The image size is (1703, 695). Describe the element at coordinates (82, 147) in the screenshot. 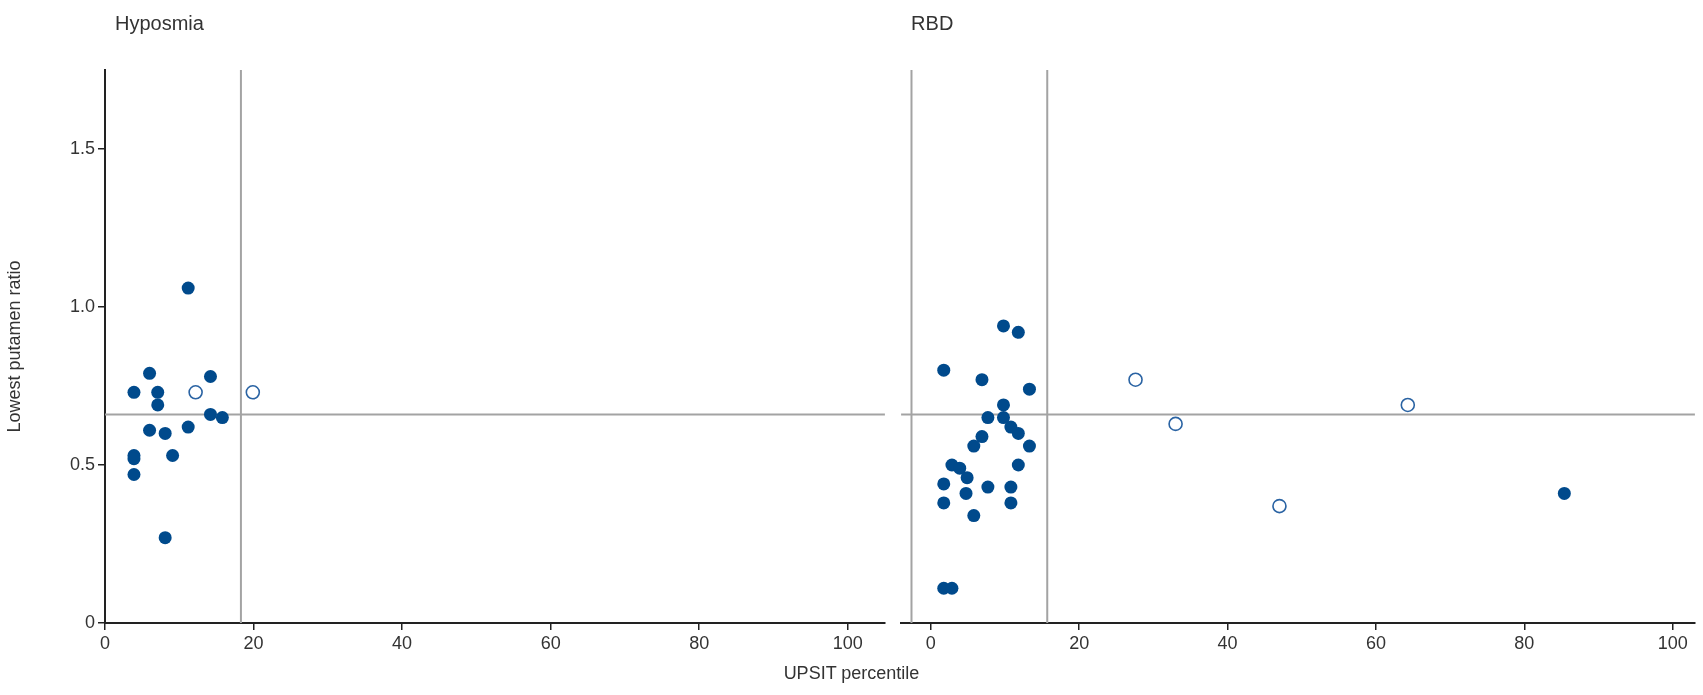

I see `y-tick-label: 1.5` at that location.